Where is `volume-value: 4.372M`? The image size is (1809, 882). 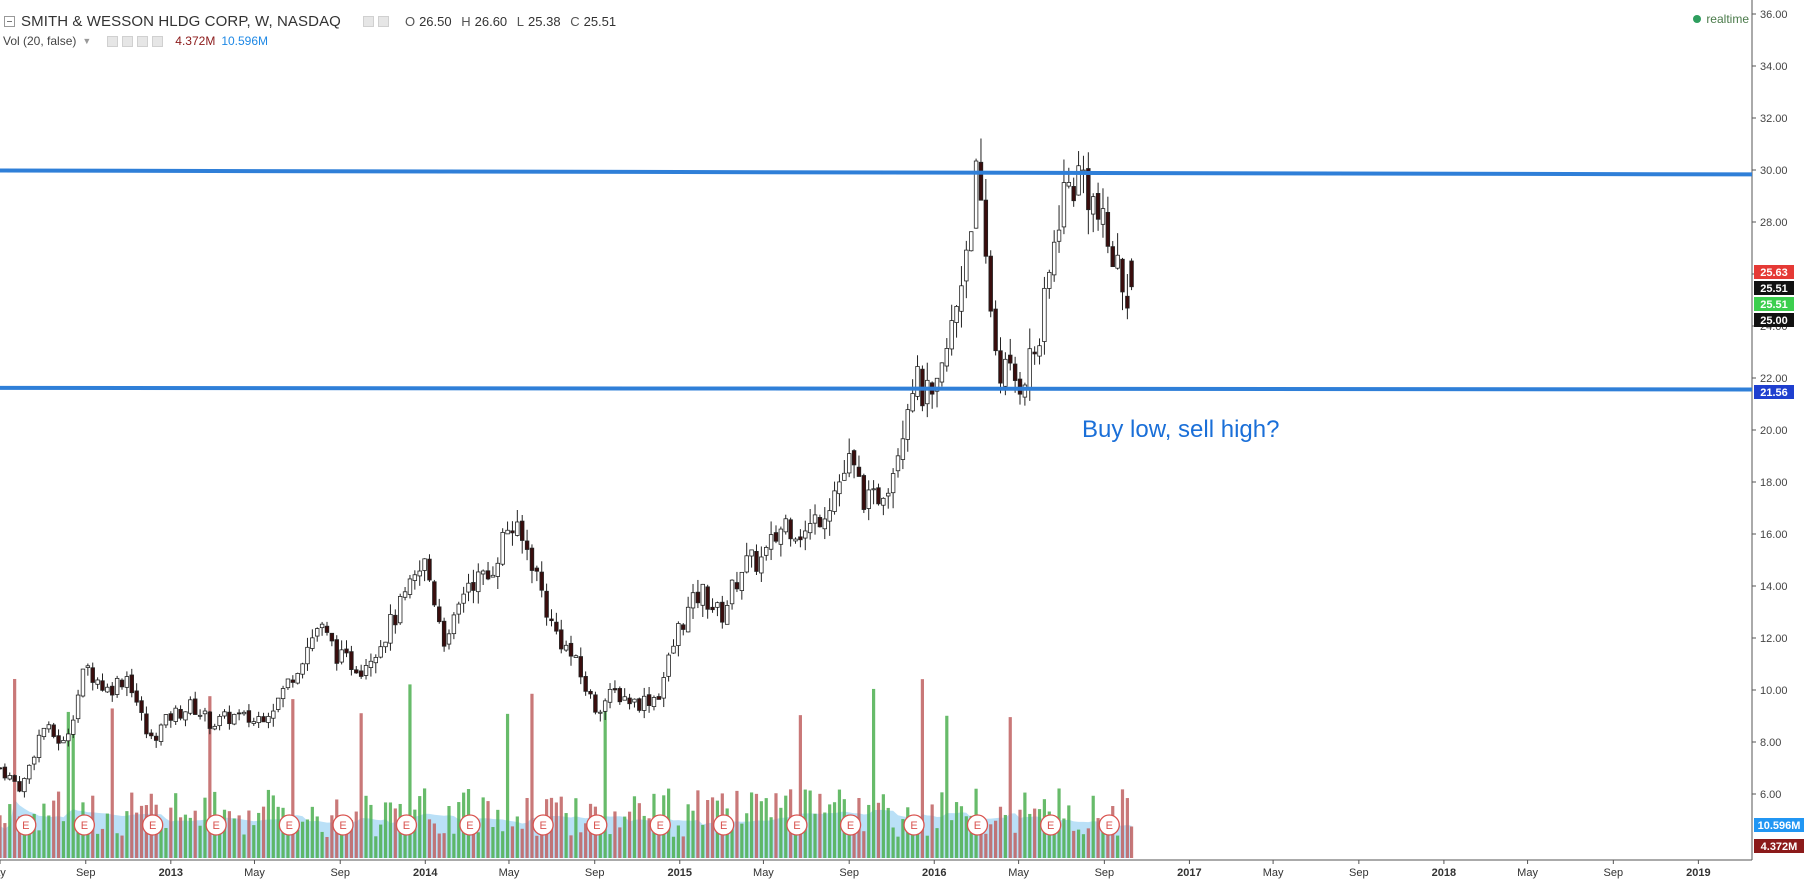 volume-value: 4.372M is located at coordinates (195, 41).